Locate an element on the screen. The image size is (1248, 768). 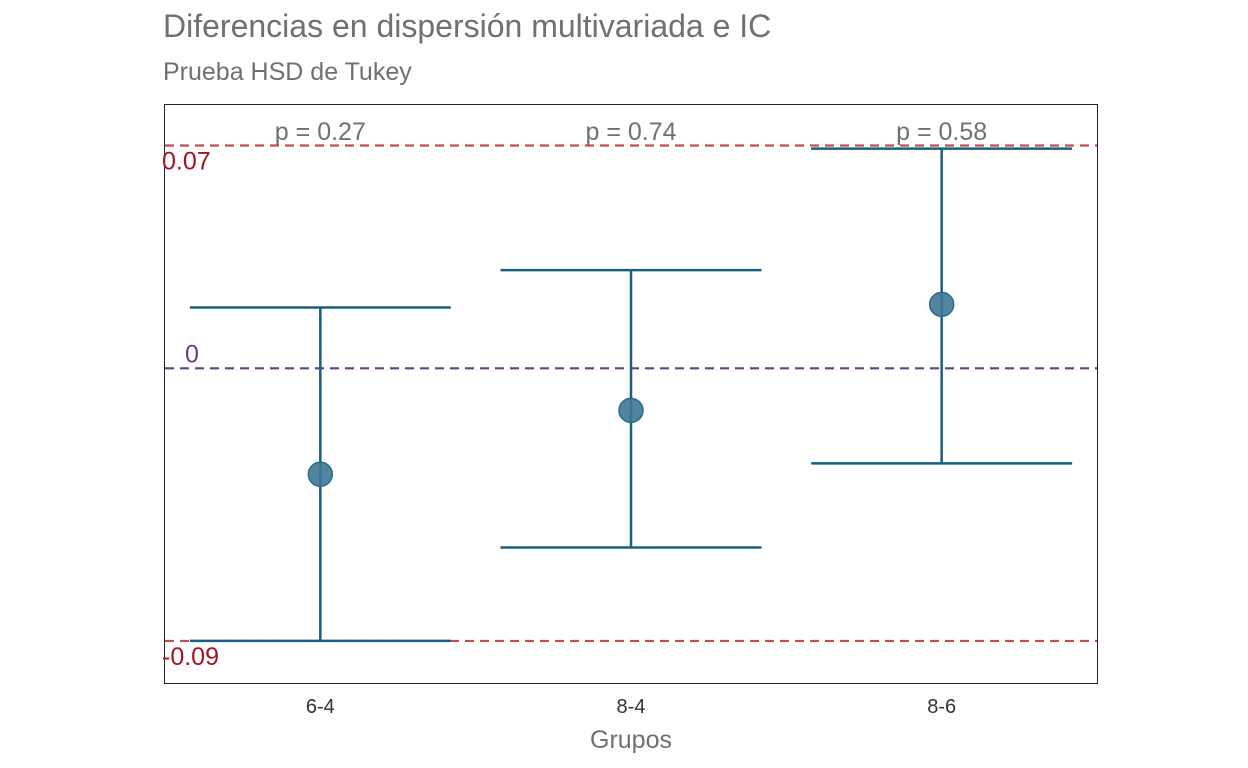
reference-line-label-0: 0.07 is located at coordinates (186, 162).